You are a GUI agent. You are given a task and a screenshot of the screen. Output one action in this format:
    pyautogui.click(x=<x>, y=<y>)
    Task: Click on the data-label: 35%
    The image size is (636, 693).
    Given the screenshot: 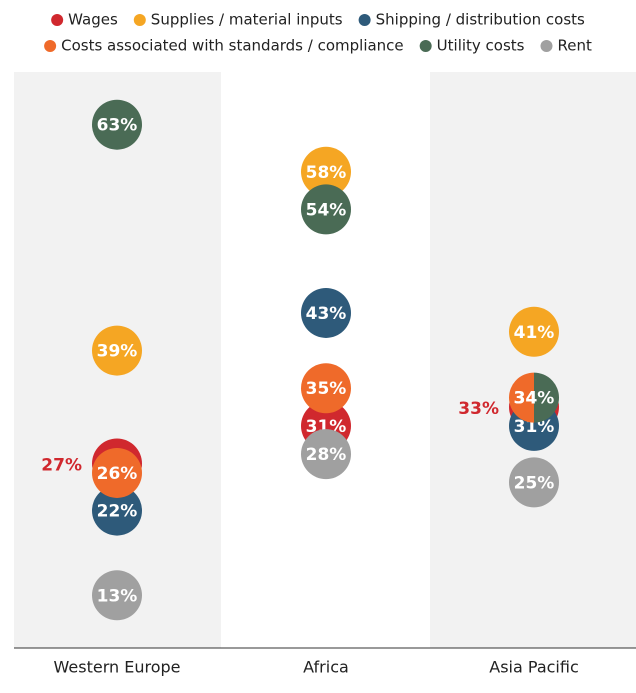 What is the action you would take?
    pyautogui.click(x=326, y=389)
    